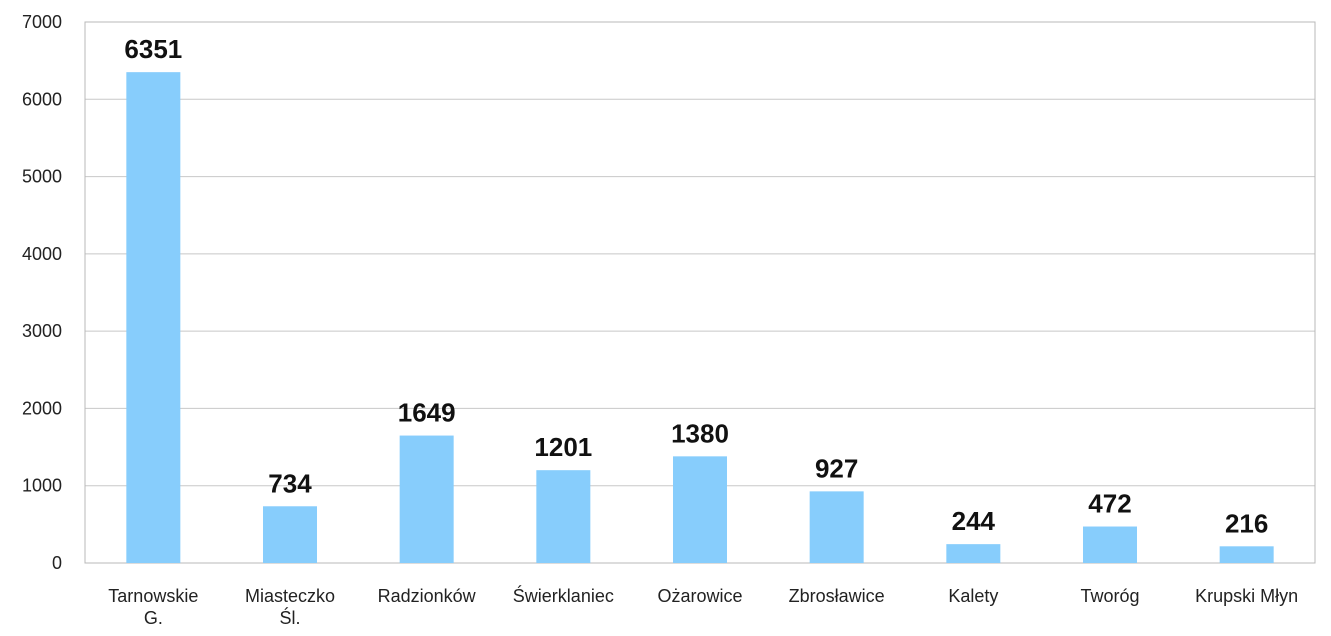  What do you see at coordinates (1110, 596) in the screenshot?
I see `x-tick-label: Tworóg` at bounding box center [1110, 596].